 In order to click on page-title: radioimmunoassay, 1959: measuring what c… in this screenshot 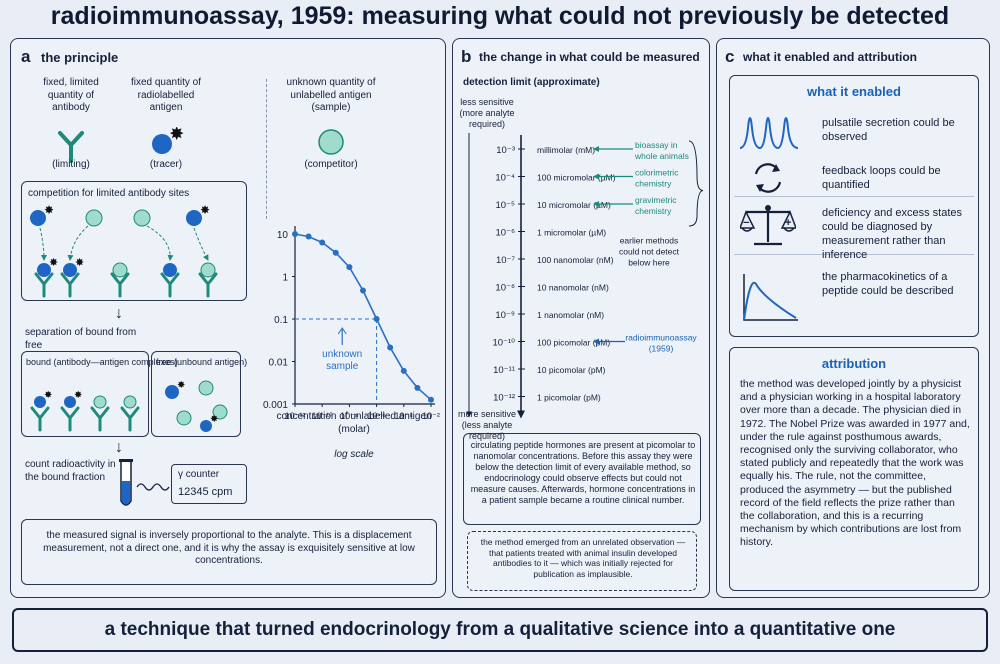, I will do `click(500, 16)`.